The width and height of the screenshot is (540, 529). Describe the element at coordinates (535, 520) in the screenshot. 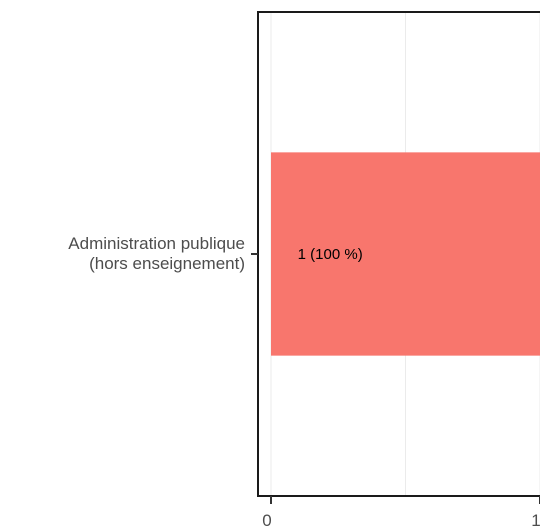

I see `x-tick-label-1: 1` at that location.